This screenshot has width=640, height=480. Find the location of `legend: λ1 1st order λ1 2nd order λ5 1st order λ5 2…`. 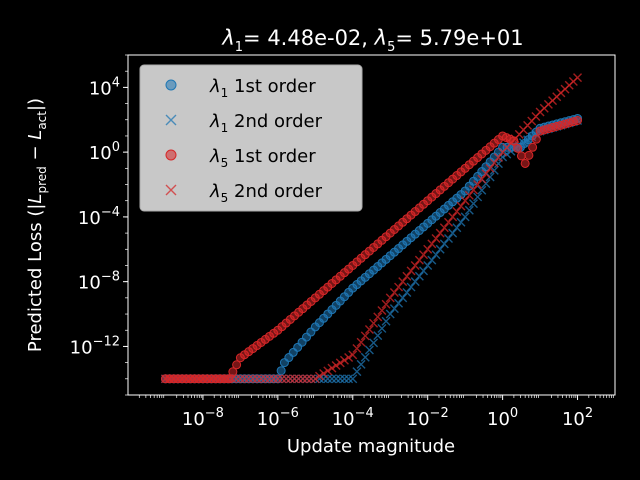

legend: λ1 1st order λ1 2nd order λ5 1st order λ5 2… is located at coordinates (251, 138).